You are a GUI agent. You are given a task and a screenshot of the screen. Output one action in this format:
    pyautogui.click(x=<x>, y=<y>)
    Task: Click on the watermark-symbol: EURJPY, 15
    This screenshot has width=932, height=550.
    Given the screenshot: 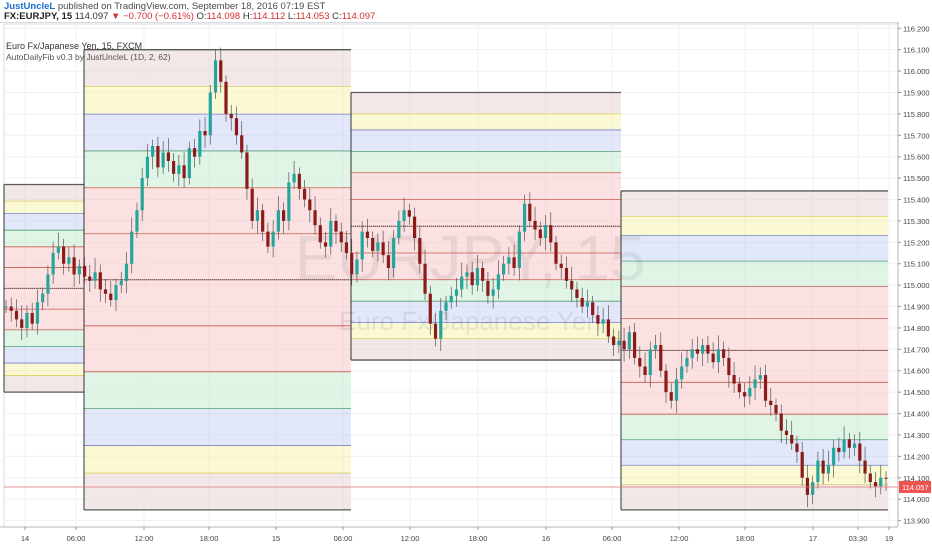 What is the action you would take?
    pyautogui.click(x=470, y=258)
    